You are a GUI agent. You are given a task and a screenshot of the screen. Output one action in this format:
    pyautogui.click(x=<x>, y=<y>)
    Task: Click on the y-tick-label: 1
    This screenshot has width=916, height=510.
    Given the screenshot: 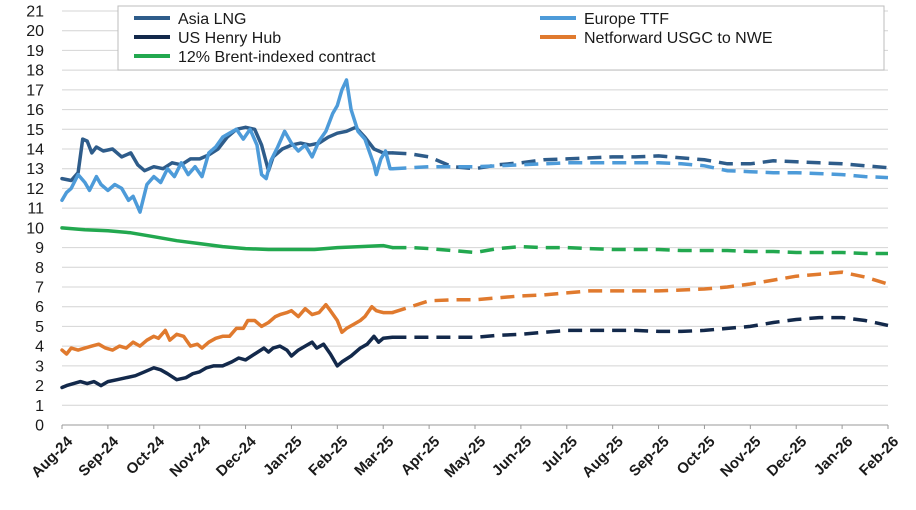 What is the action you would take?
    pyautogui.click(x=39, y=406)
    